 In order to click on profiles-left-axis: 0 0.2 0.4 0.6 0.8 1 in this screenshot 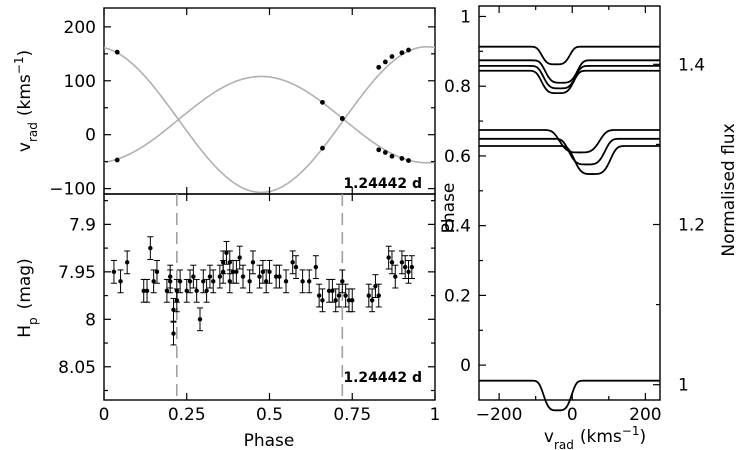, I will do `click(465, 191)`.